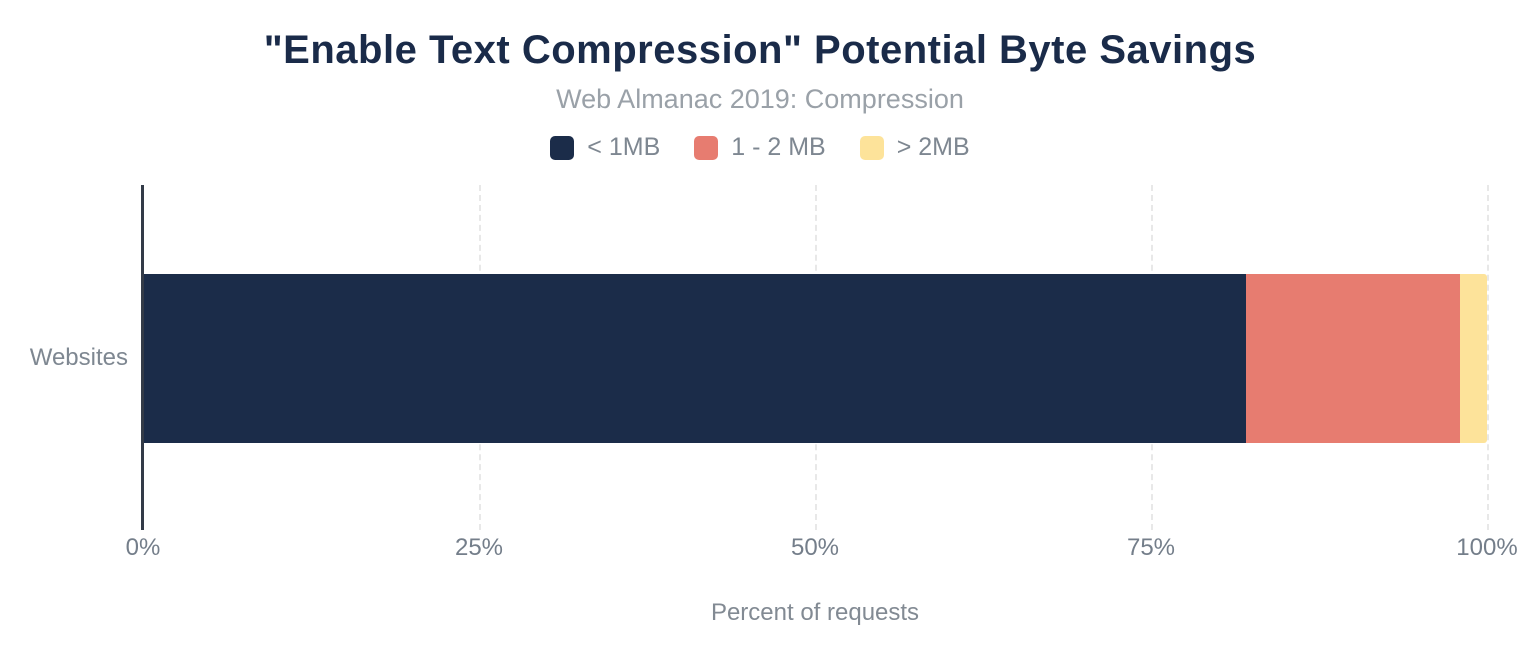 Image resolution: width=1520 pixels, height=660 pixels. What do you see at coordinates (624, 147) in the screenshot?
I see `legend-label-lt-1mb: < 1MB` at bounding box center [624, 147].